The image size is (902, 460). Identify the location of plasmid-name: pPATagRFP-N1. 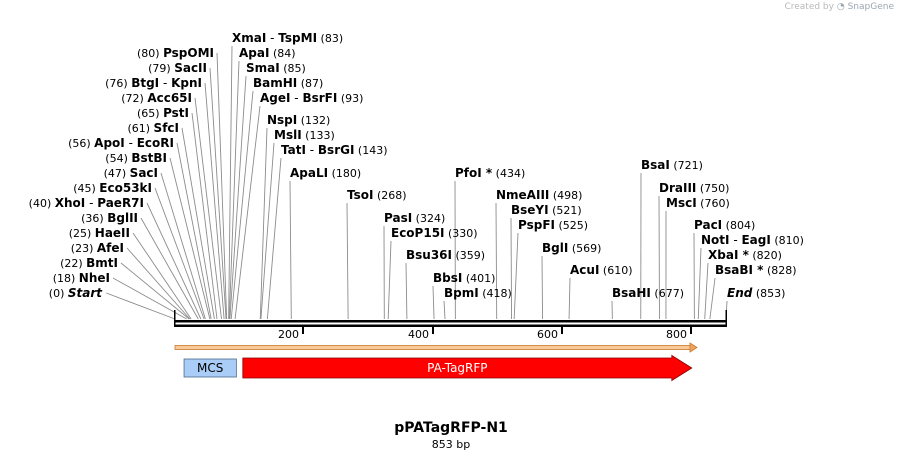
(451, 428).